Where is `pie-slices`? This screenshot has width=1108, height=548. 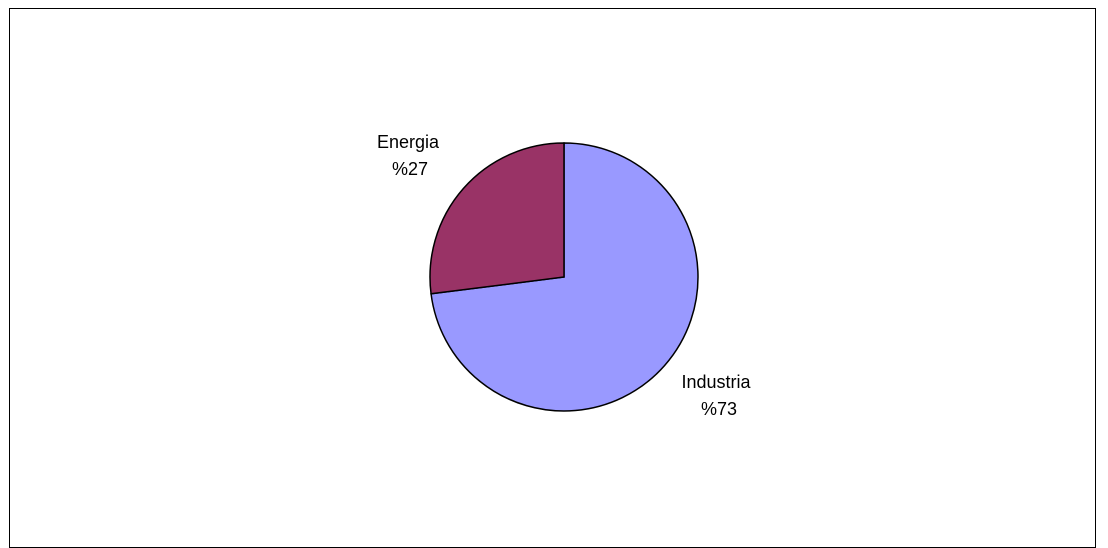 pie-slices is located at coordinates (564, 277).